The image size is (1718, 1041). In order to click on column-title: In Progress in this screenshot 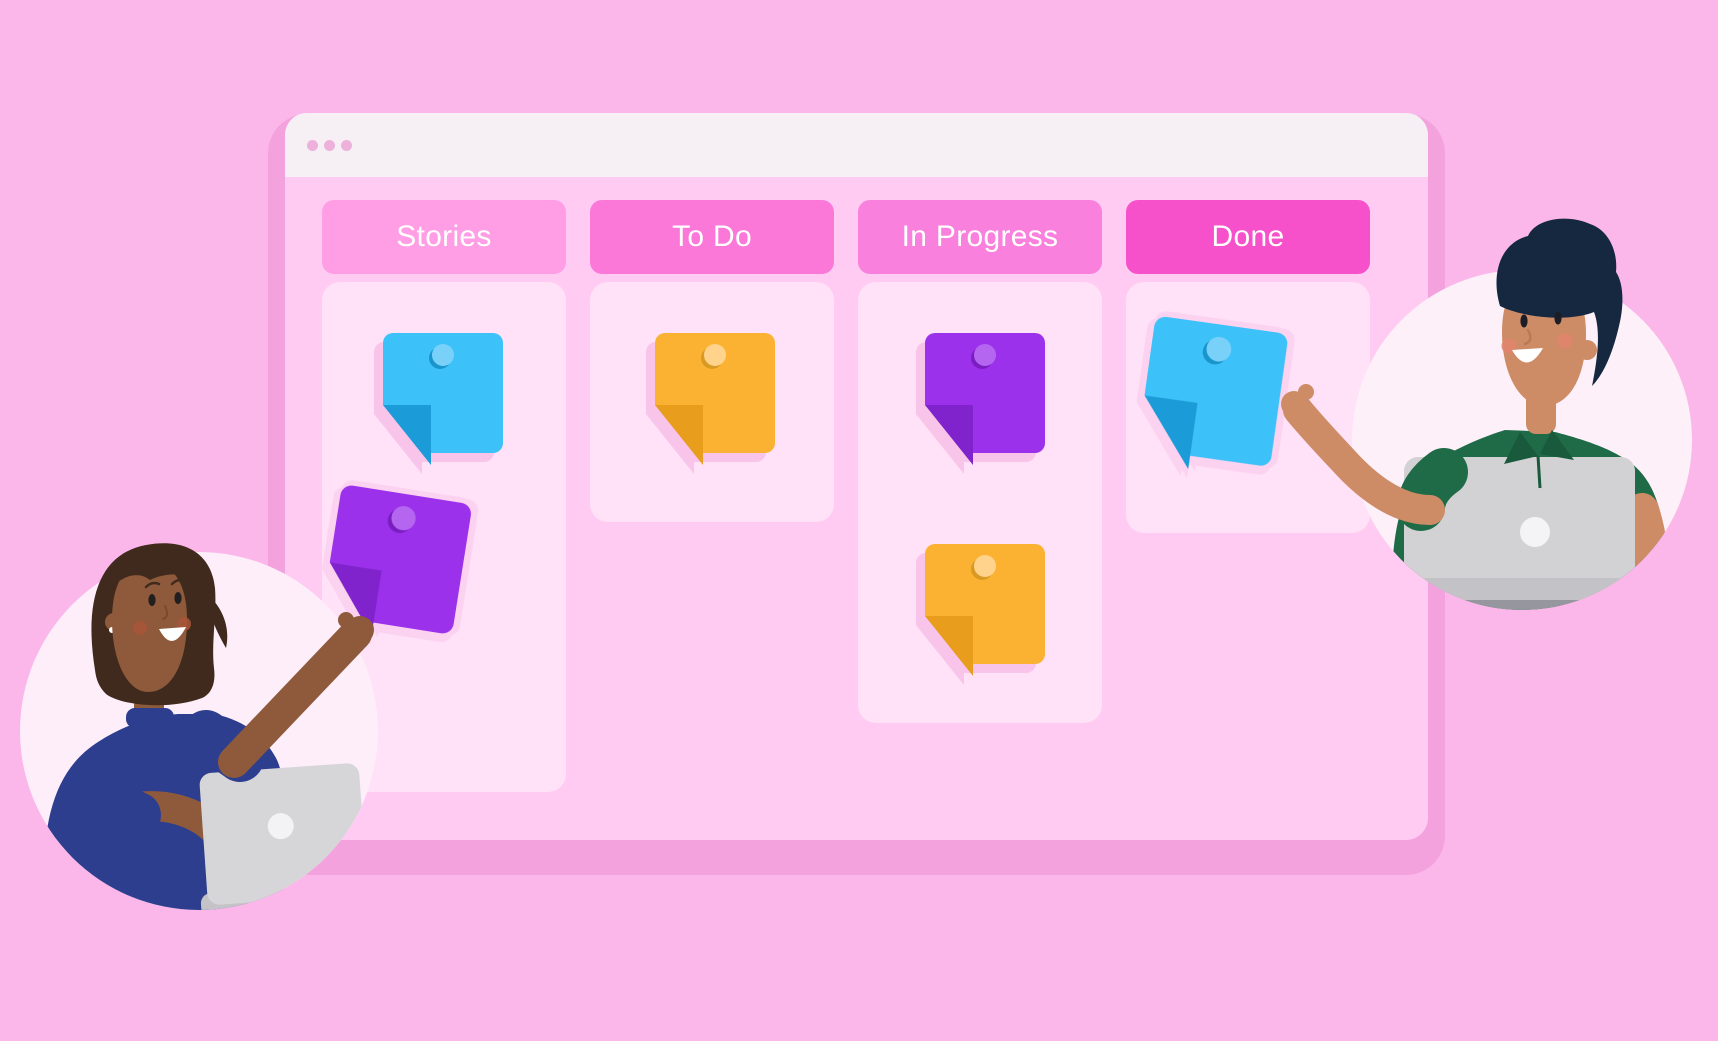, I will do `click(980, 236)`.